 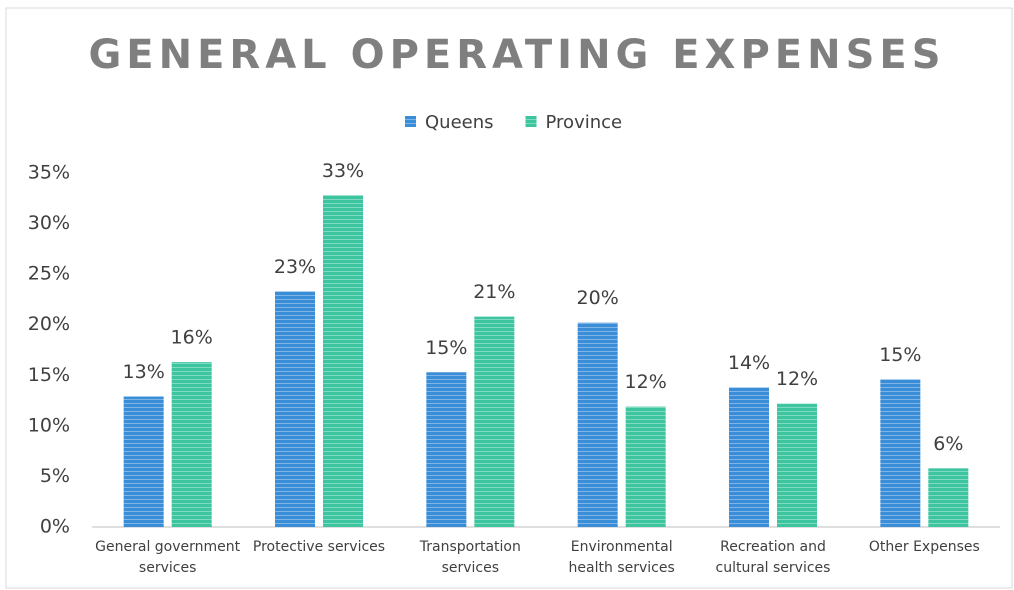 I want to click on y-tick-label: 5%, so click(x=55, y=476).